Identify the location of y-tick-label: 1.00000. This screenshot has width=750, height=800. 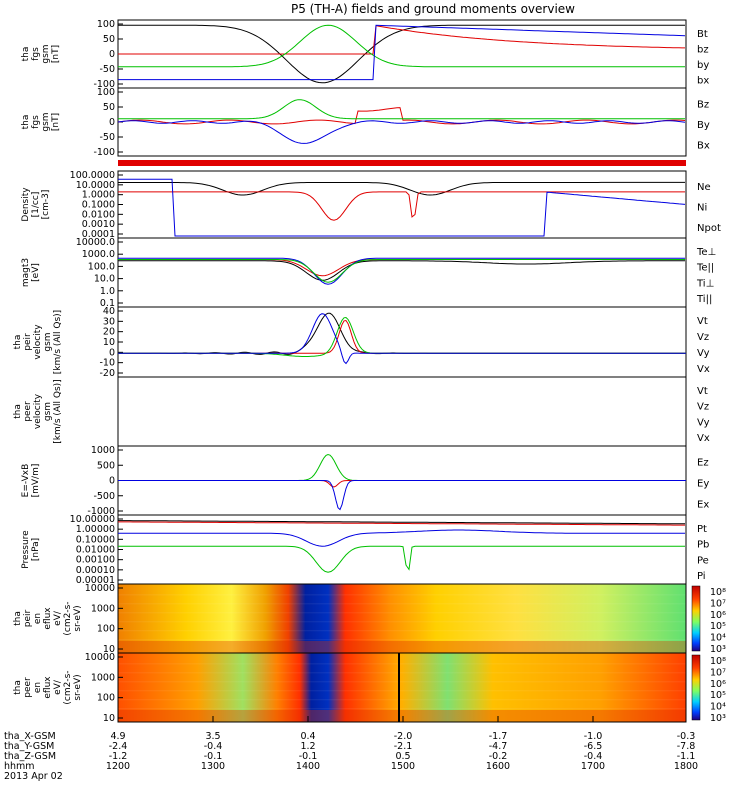
(95, 529).